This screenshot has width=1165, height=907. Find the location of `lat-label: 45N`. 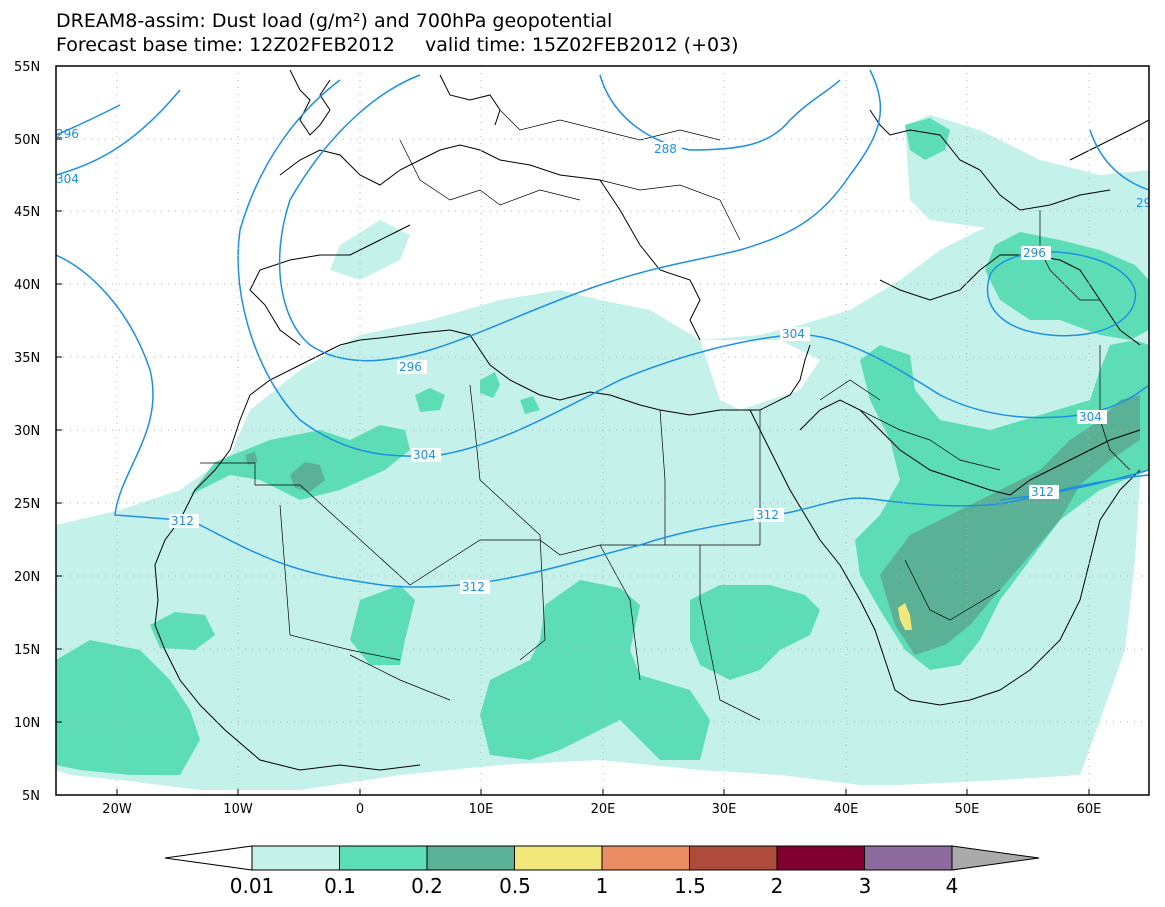

lat-label: 45N is located at coordinates (27, 212).